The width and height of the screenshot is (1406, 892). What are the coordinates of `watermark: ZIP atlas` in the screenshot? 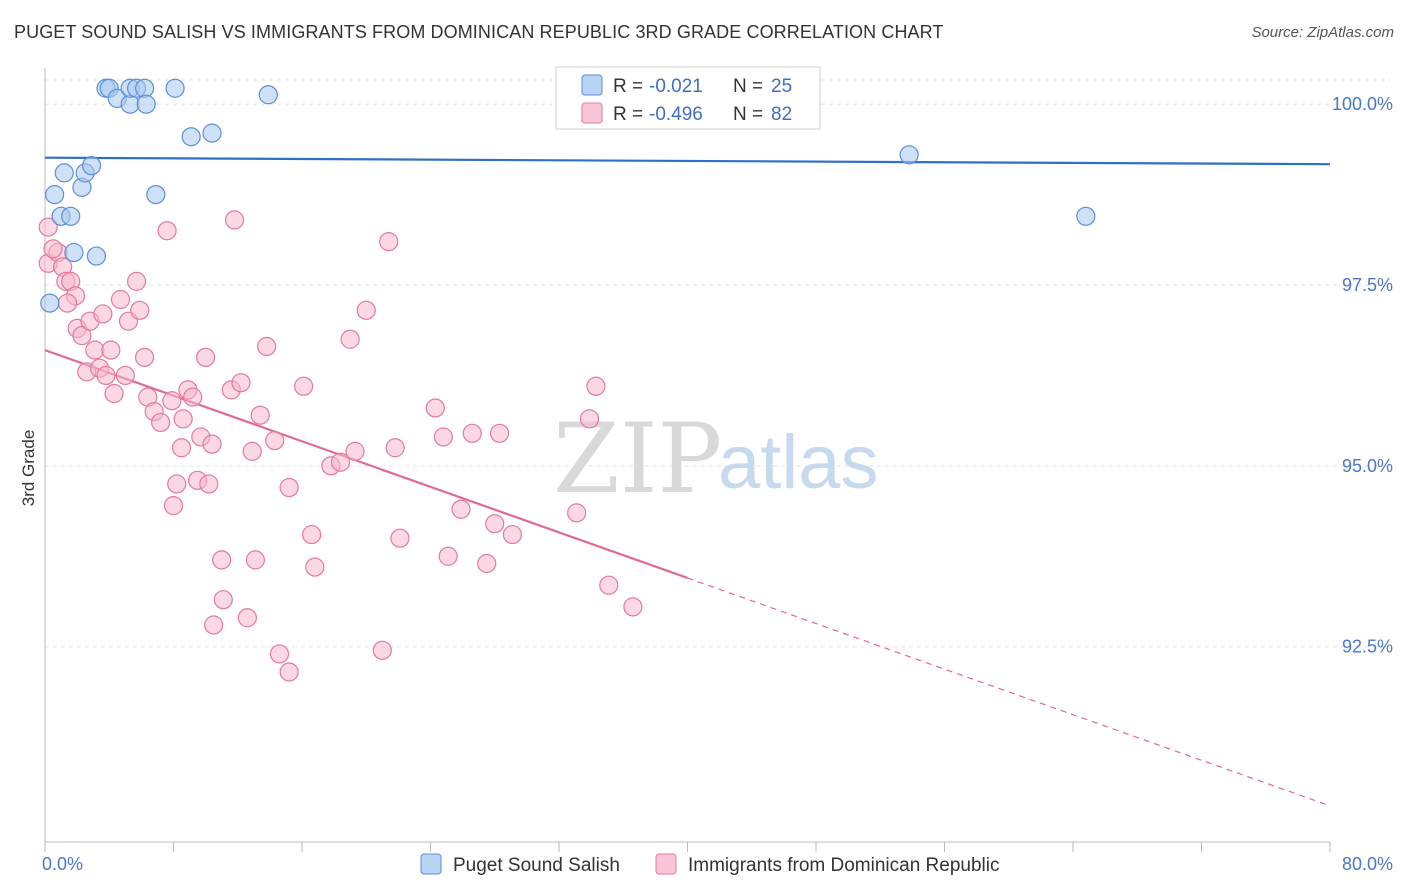 It's located at (716, 459).